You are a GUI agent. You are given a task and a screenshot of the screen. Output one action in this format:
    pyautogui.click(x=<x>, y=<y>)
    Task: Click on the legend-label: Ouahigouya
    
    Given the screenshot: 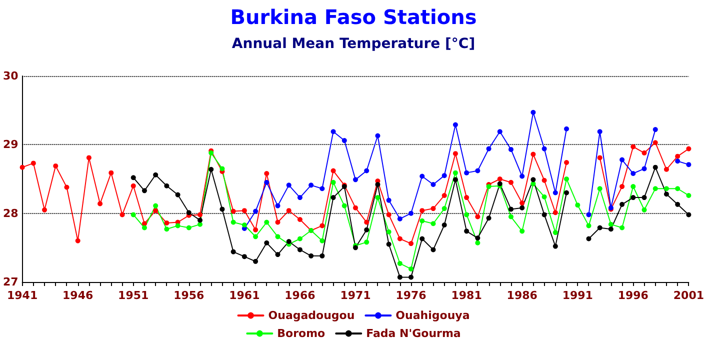 What is the action you would take?
    pyautogui.click(x=433, y=315)
    